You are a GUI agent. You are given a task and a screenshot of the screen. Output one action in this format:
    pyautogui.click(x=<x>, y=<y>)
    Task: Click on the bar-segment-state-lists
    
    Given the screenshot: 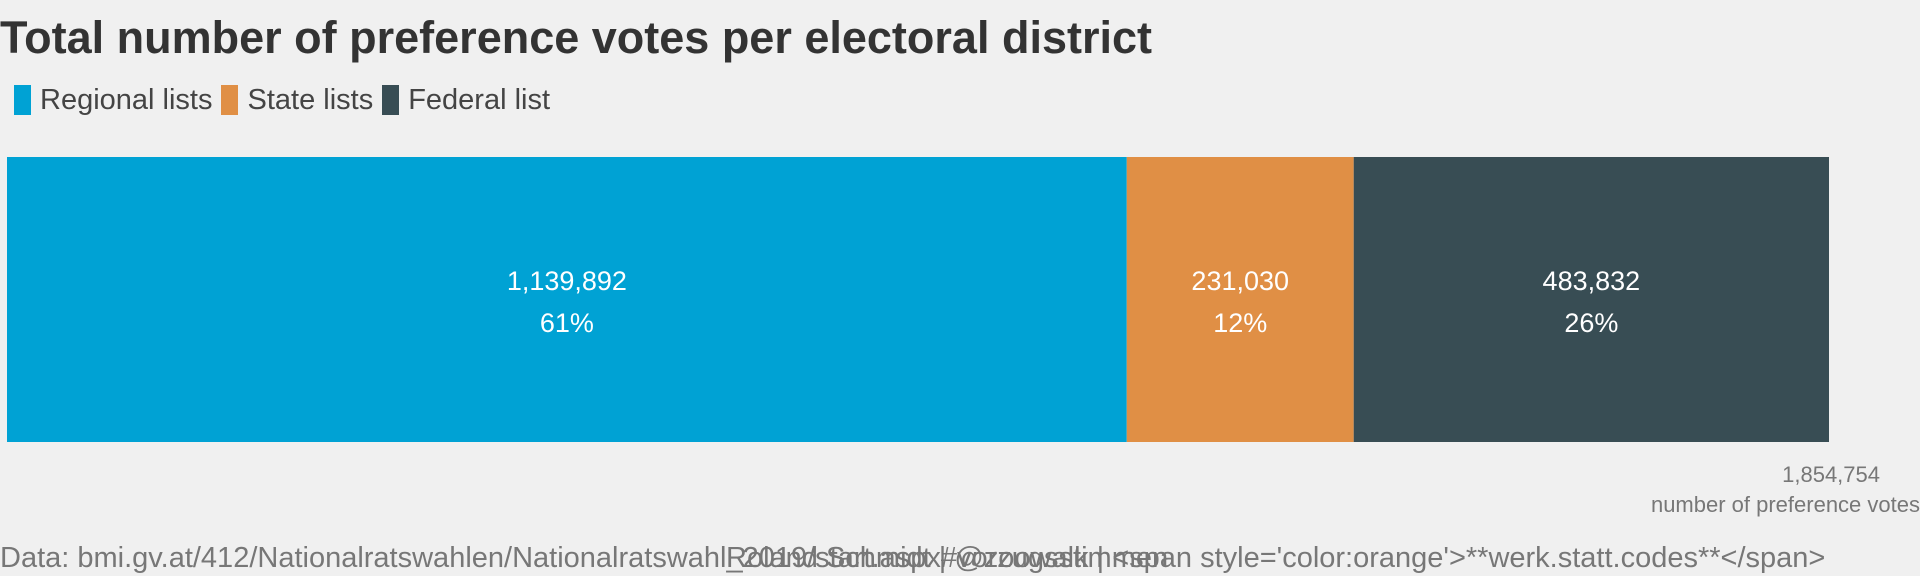 What is the action you would take?
    pyautogui.click(x=1240, y=299)
    